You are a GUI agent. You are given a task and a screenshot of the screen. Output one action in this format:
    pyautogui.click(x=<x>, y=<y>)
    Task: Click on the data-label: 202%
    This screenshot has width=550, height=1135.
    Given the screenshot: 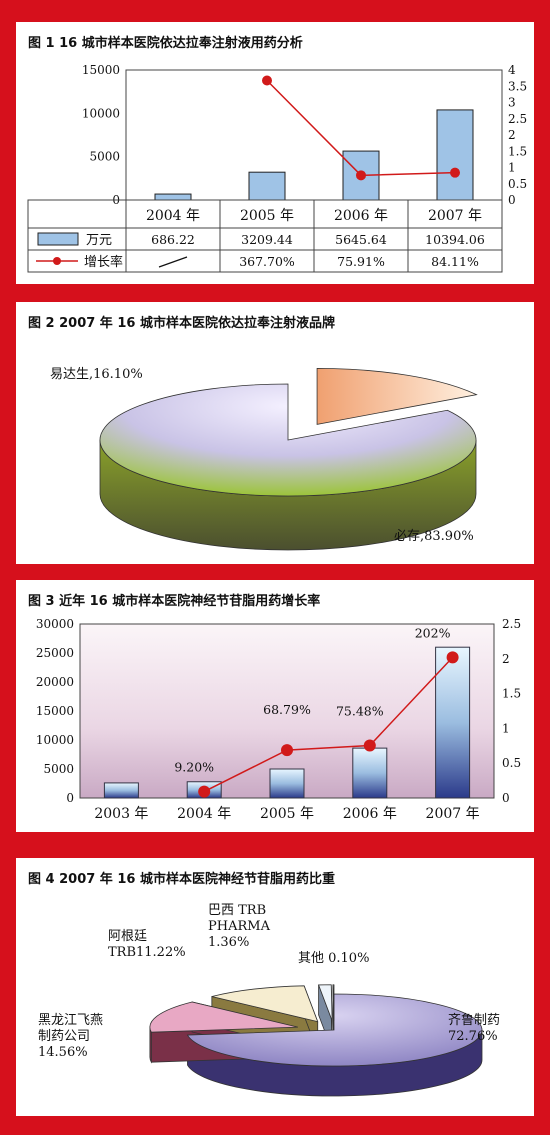 What is the action you would take?
    pyautogui.click(x=433, y=632)
    